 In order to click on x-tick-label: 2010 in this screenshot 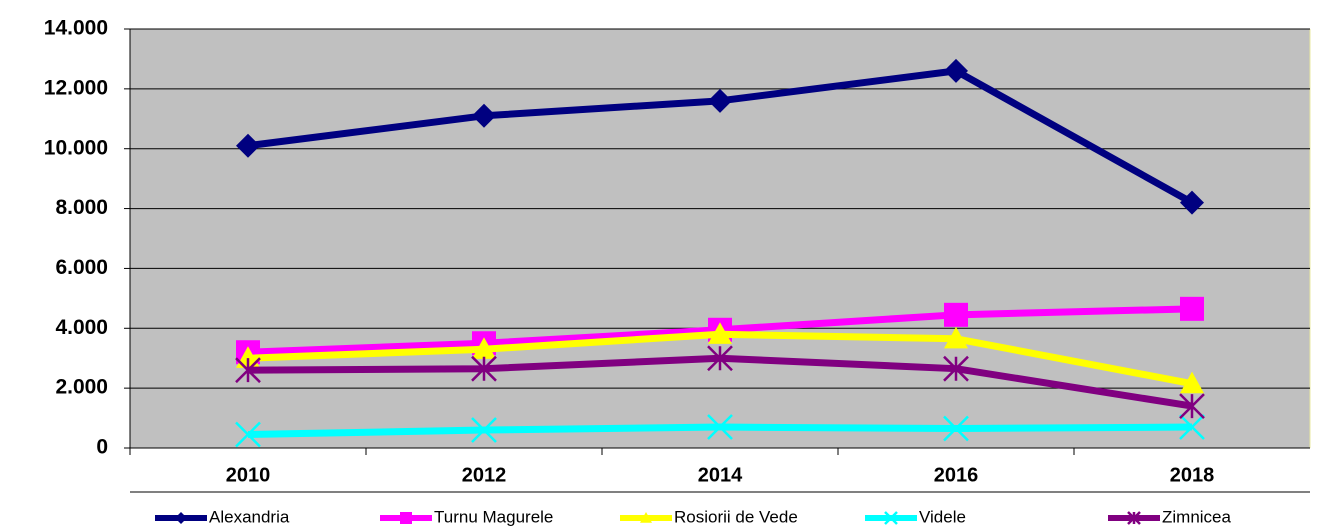, I will do `click(248, 475)`.